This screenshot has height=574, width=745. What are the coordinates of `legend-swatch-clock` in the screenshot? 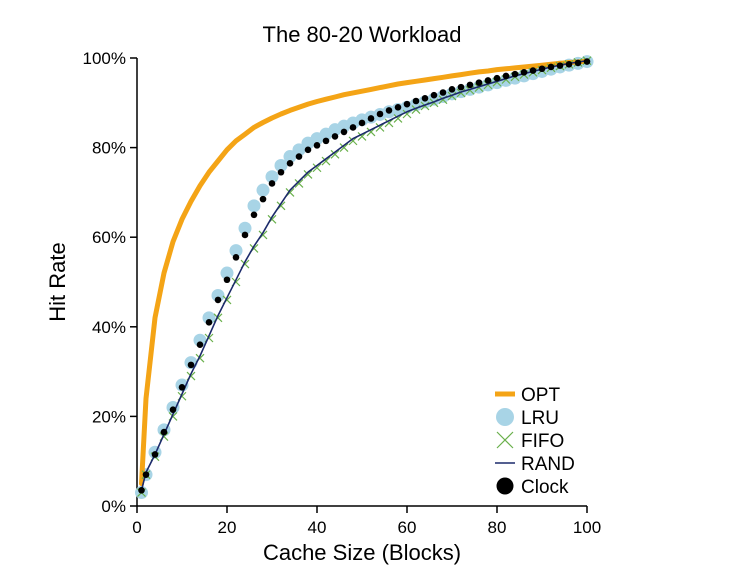 It's located at (505, 486).